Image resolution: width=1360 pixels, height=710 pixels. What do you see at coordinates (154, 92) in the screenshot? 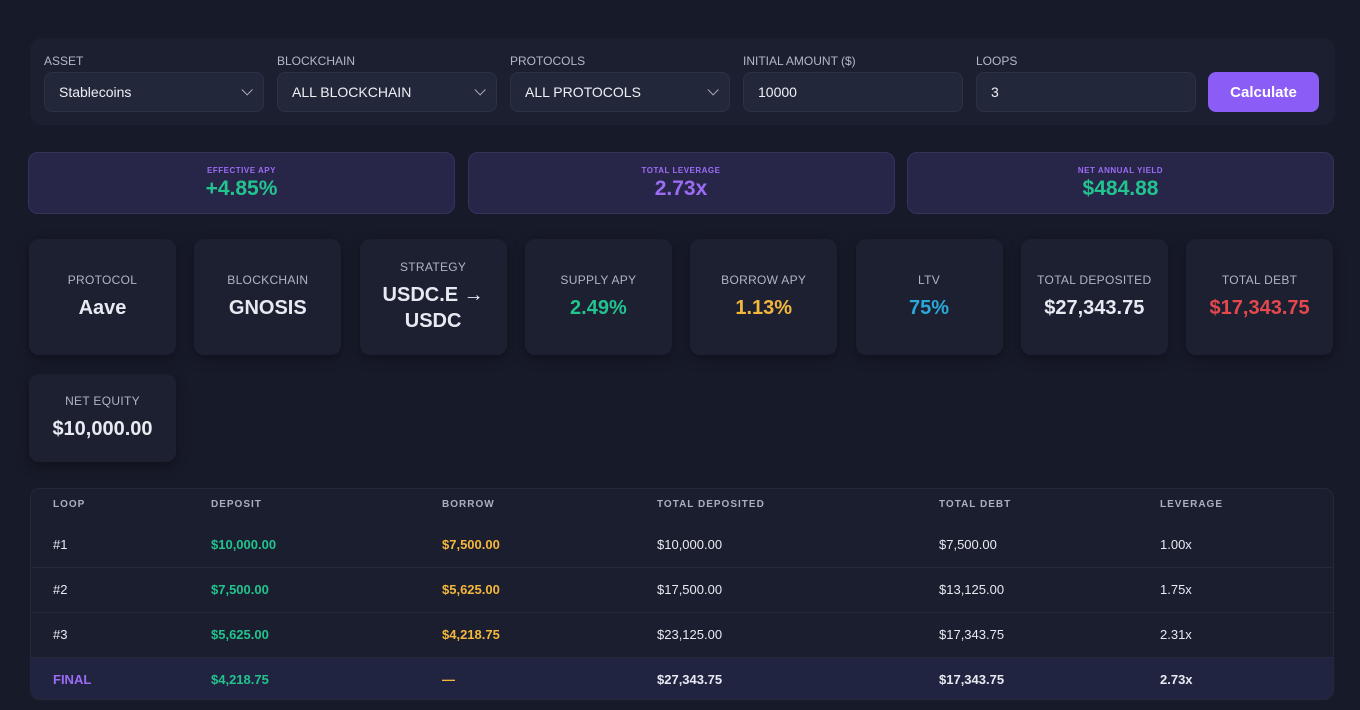
I see `select: Stablecoins` at bounding box center [154, 92].